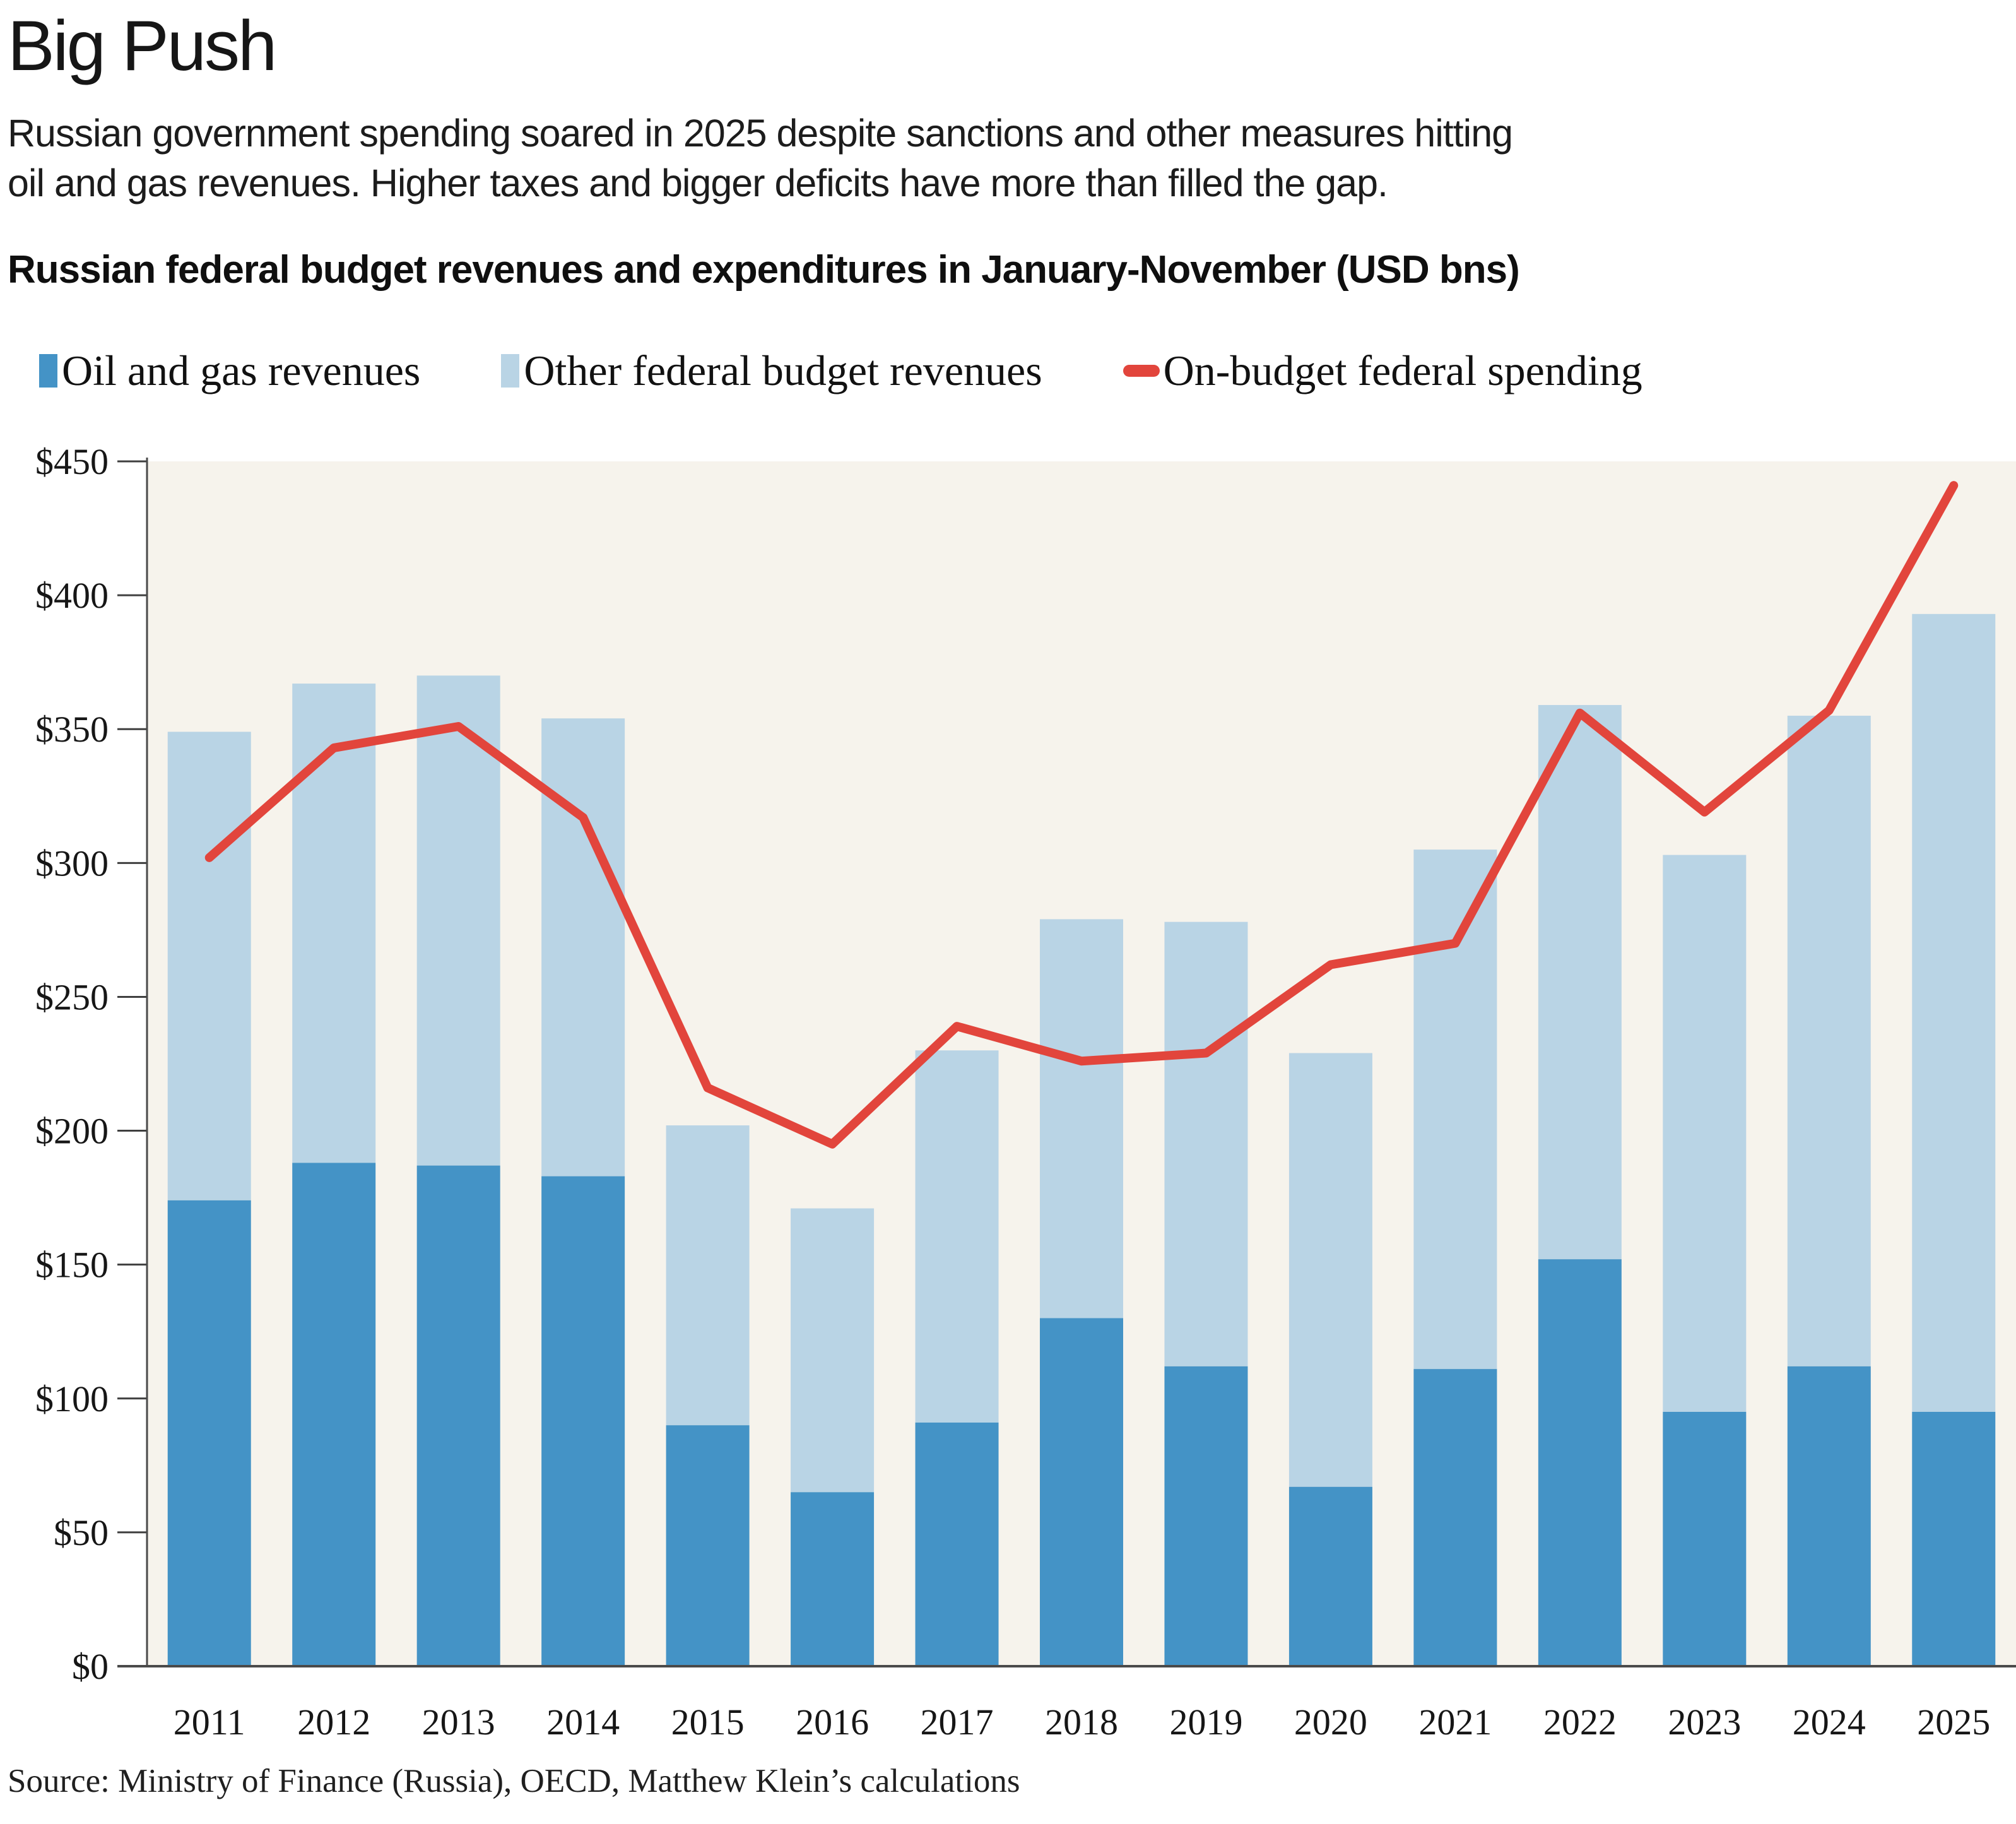  Describe the element at coordinates (958, 1722) in the screenshot. I see `x-axis-year-label: 2017` at that location.